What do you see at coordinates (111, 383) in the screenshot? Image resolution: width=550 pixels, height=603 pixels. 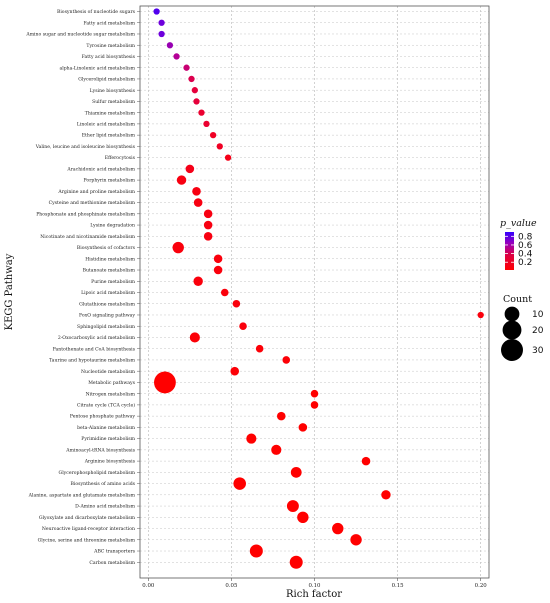 I see `pathway-label: Metabolic pathways` at bounding box center [111, 383].